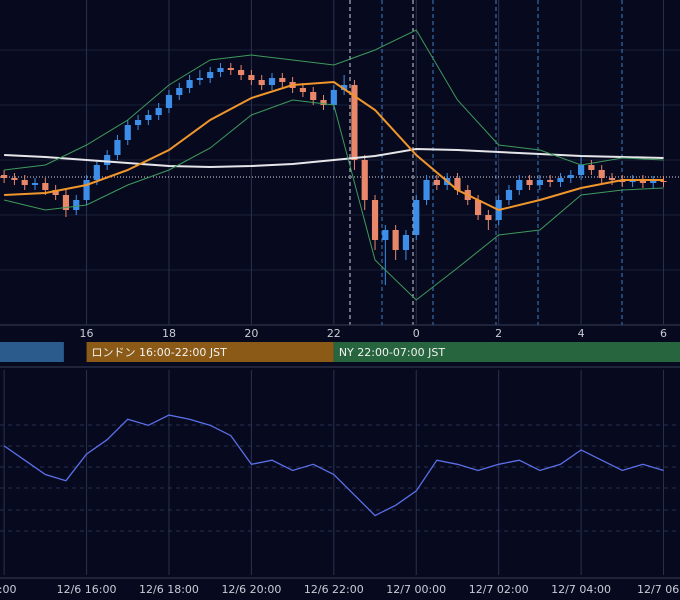  Describe the element at coordinates (8, 589) in the screenshot. I see `x-tick-label: 4:00` at that location.